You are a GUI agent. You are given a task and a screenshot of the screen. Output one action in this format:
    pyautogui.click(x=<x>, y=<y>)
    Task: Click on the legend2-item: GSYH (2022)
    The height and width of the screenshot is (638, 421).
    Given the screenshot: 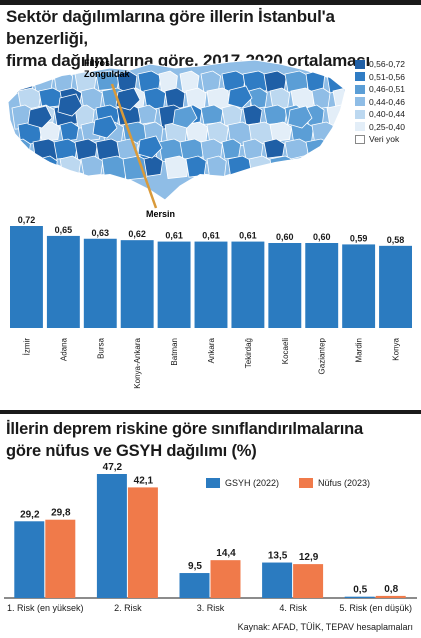 What is the action you would take?
    pyautogui.click(x=242, y=483)
    